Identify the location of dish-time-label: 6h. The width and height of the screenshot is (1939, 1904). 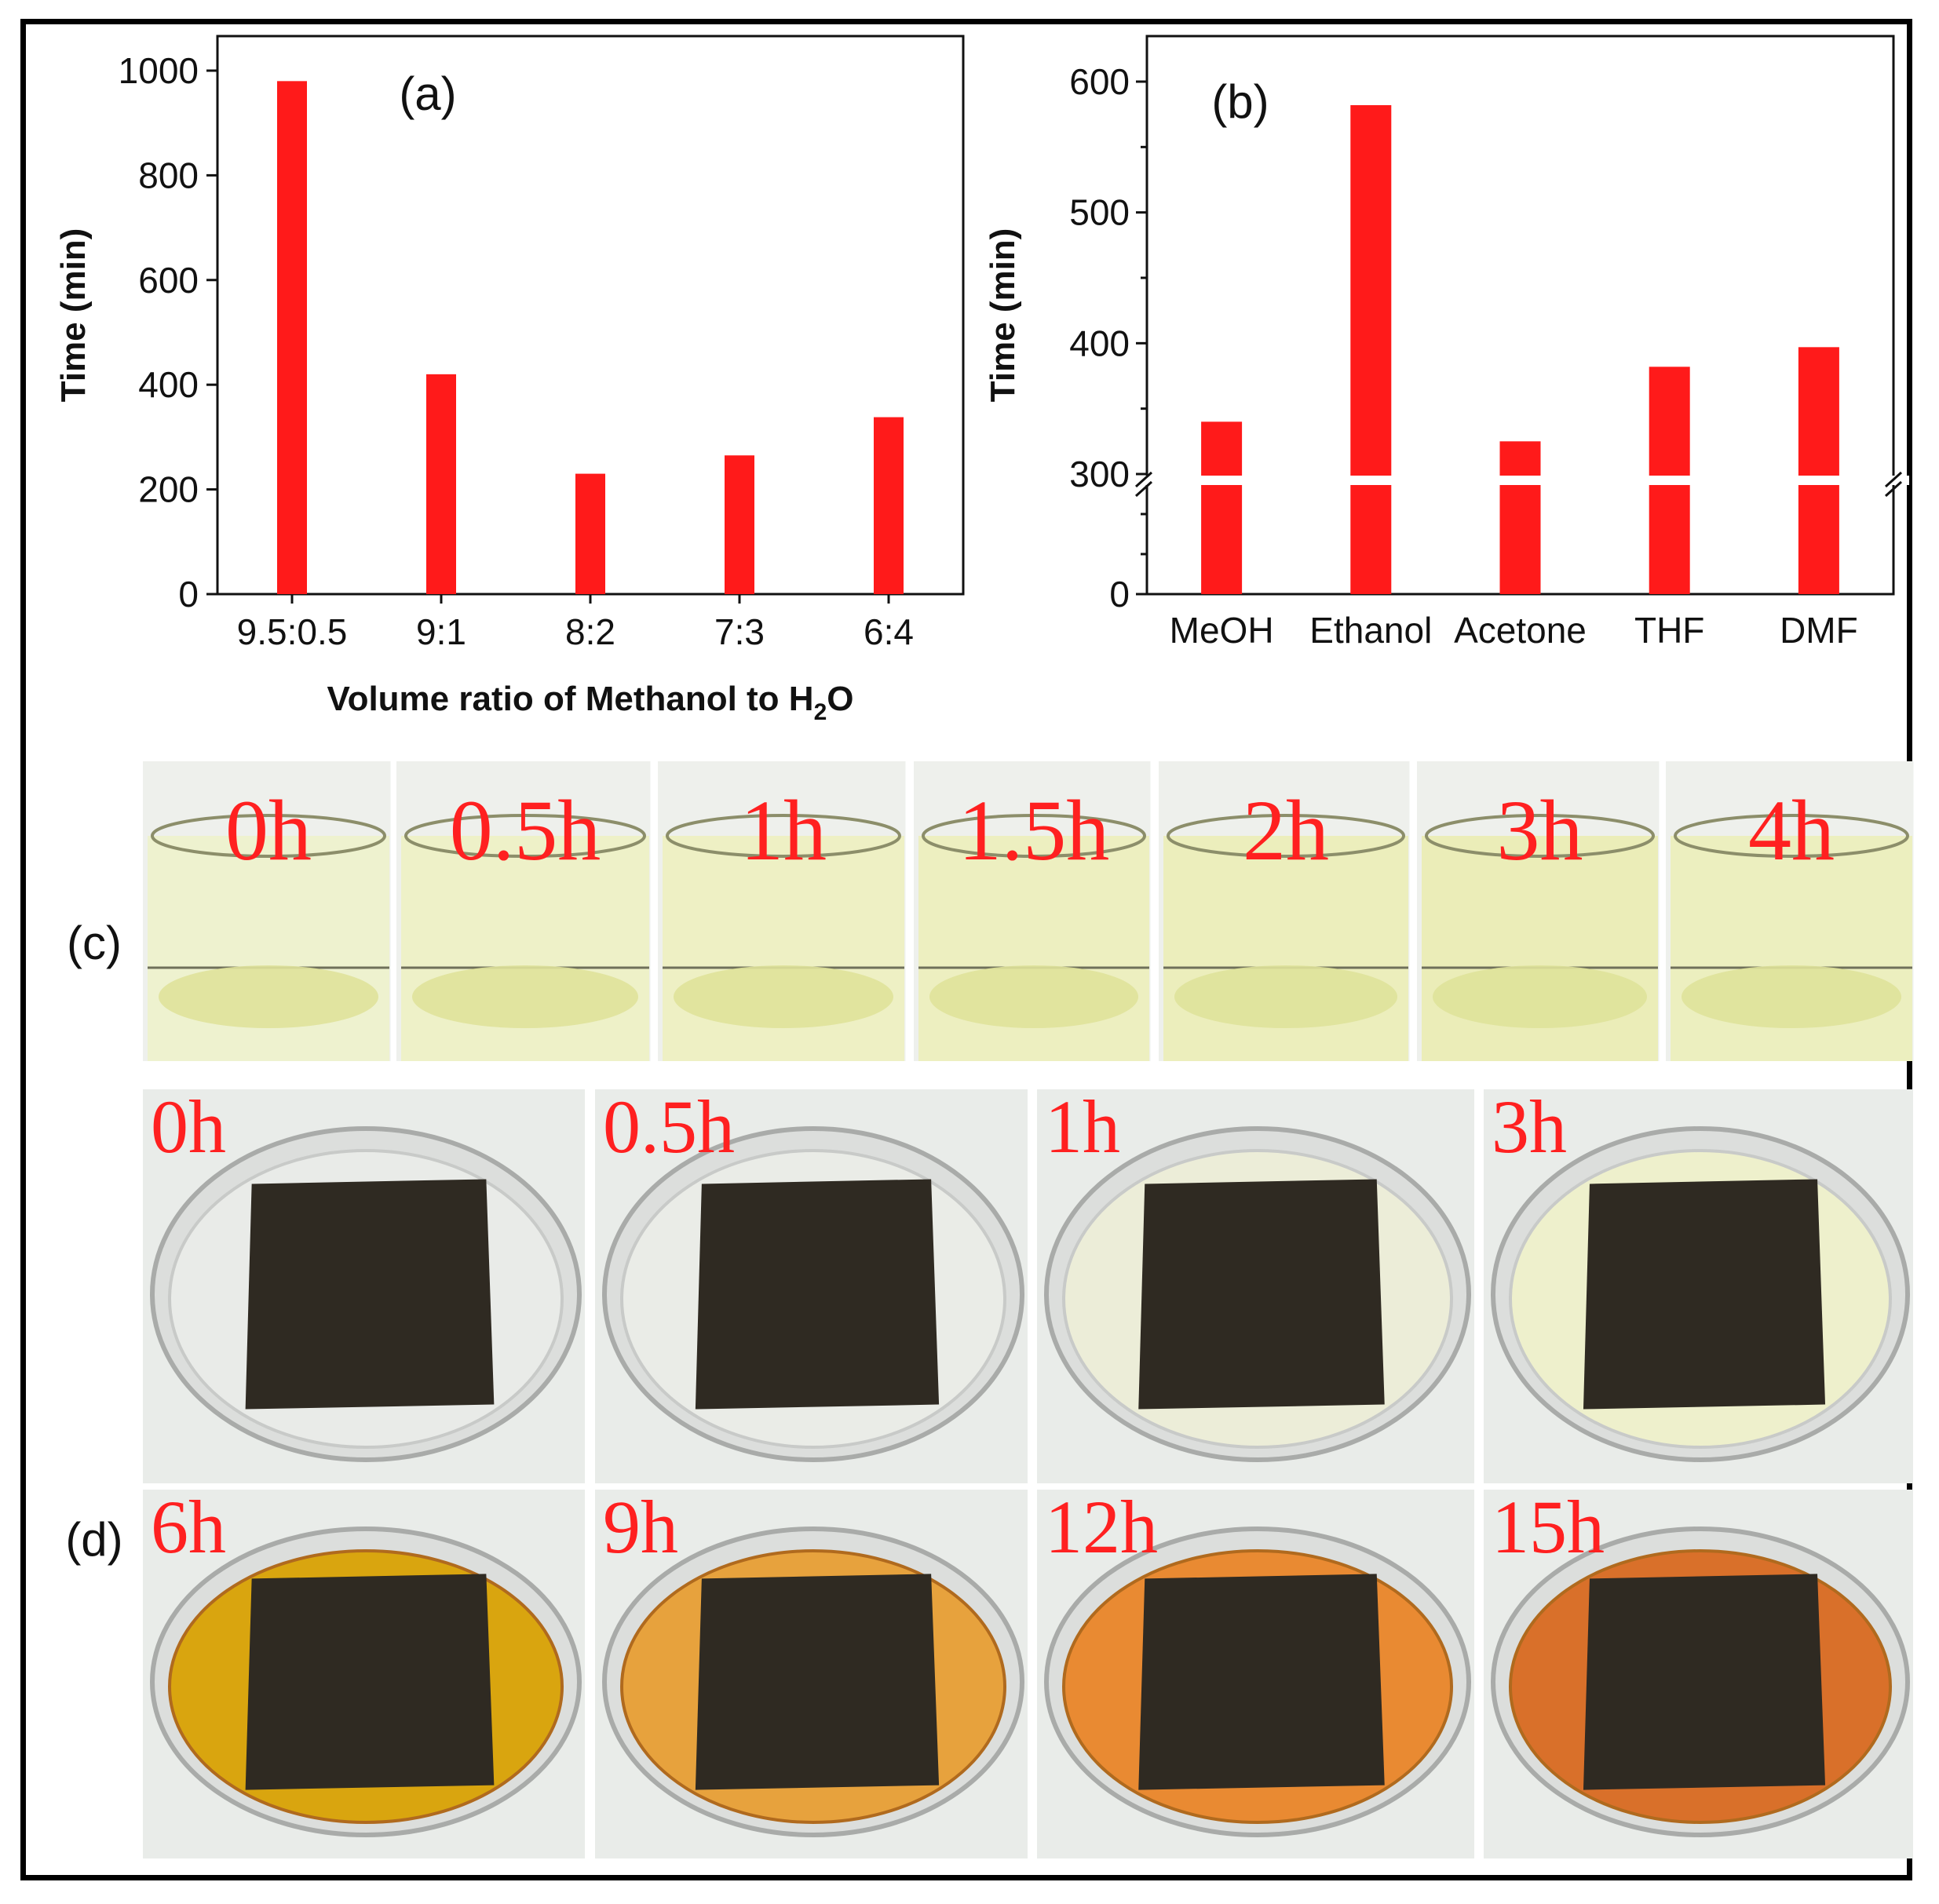
(189, 1527).